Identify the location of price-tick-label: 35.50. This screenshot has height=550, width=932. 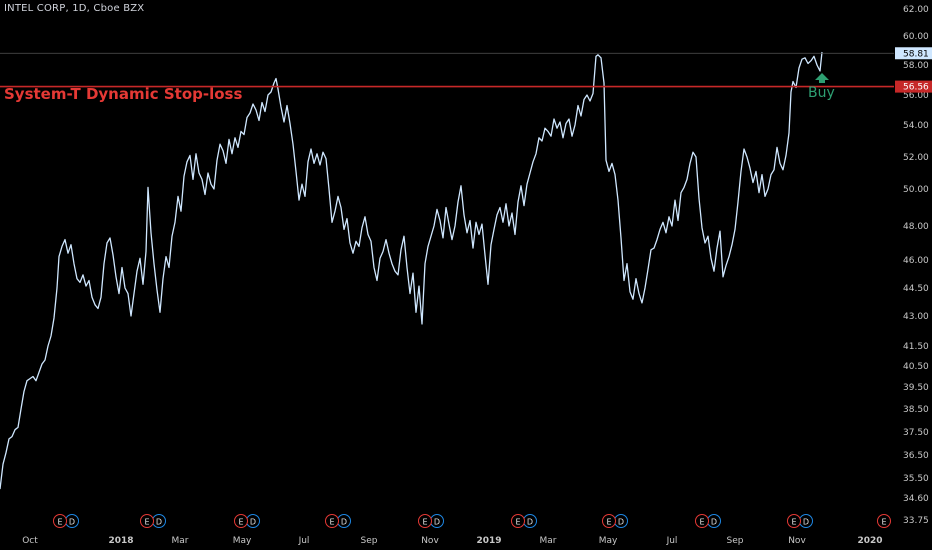
(916, 479).